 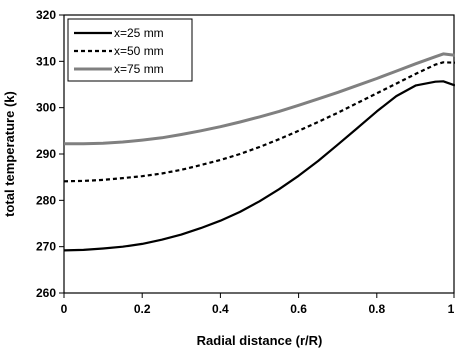 What do you see at coordinates (46, 108) in the screenshot?
I see `y-tick-label: 300` at bounding box center [46, 108].